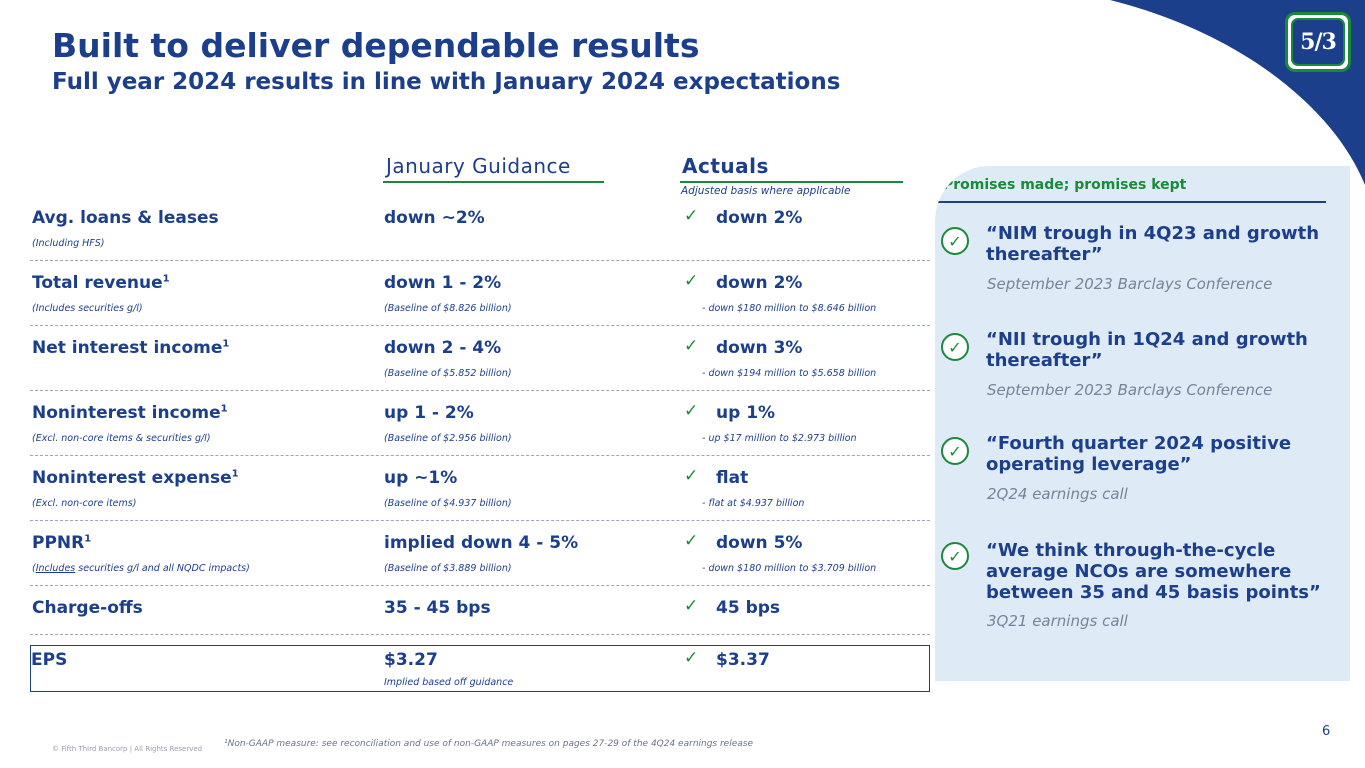 The image size is (1365, 768). Describe the element at coordinates (1057, 621) in the screenshot. I see `promise-source: 3Q21 earnings call` at that location.